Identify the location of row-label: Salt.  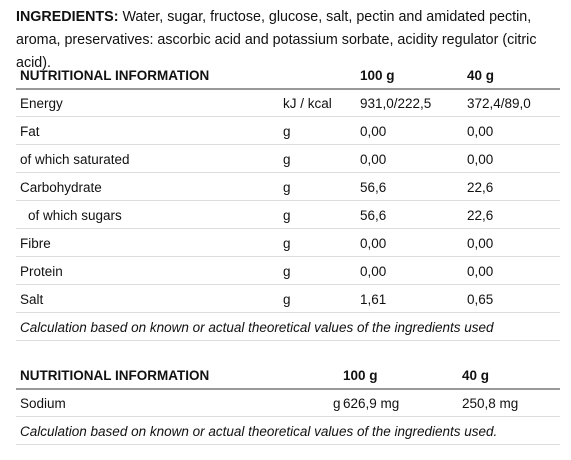
(32, 299).